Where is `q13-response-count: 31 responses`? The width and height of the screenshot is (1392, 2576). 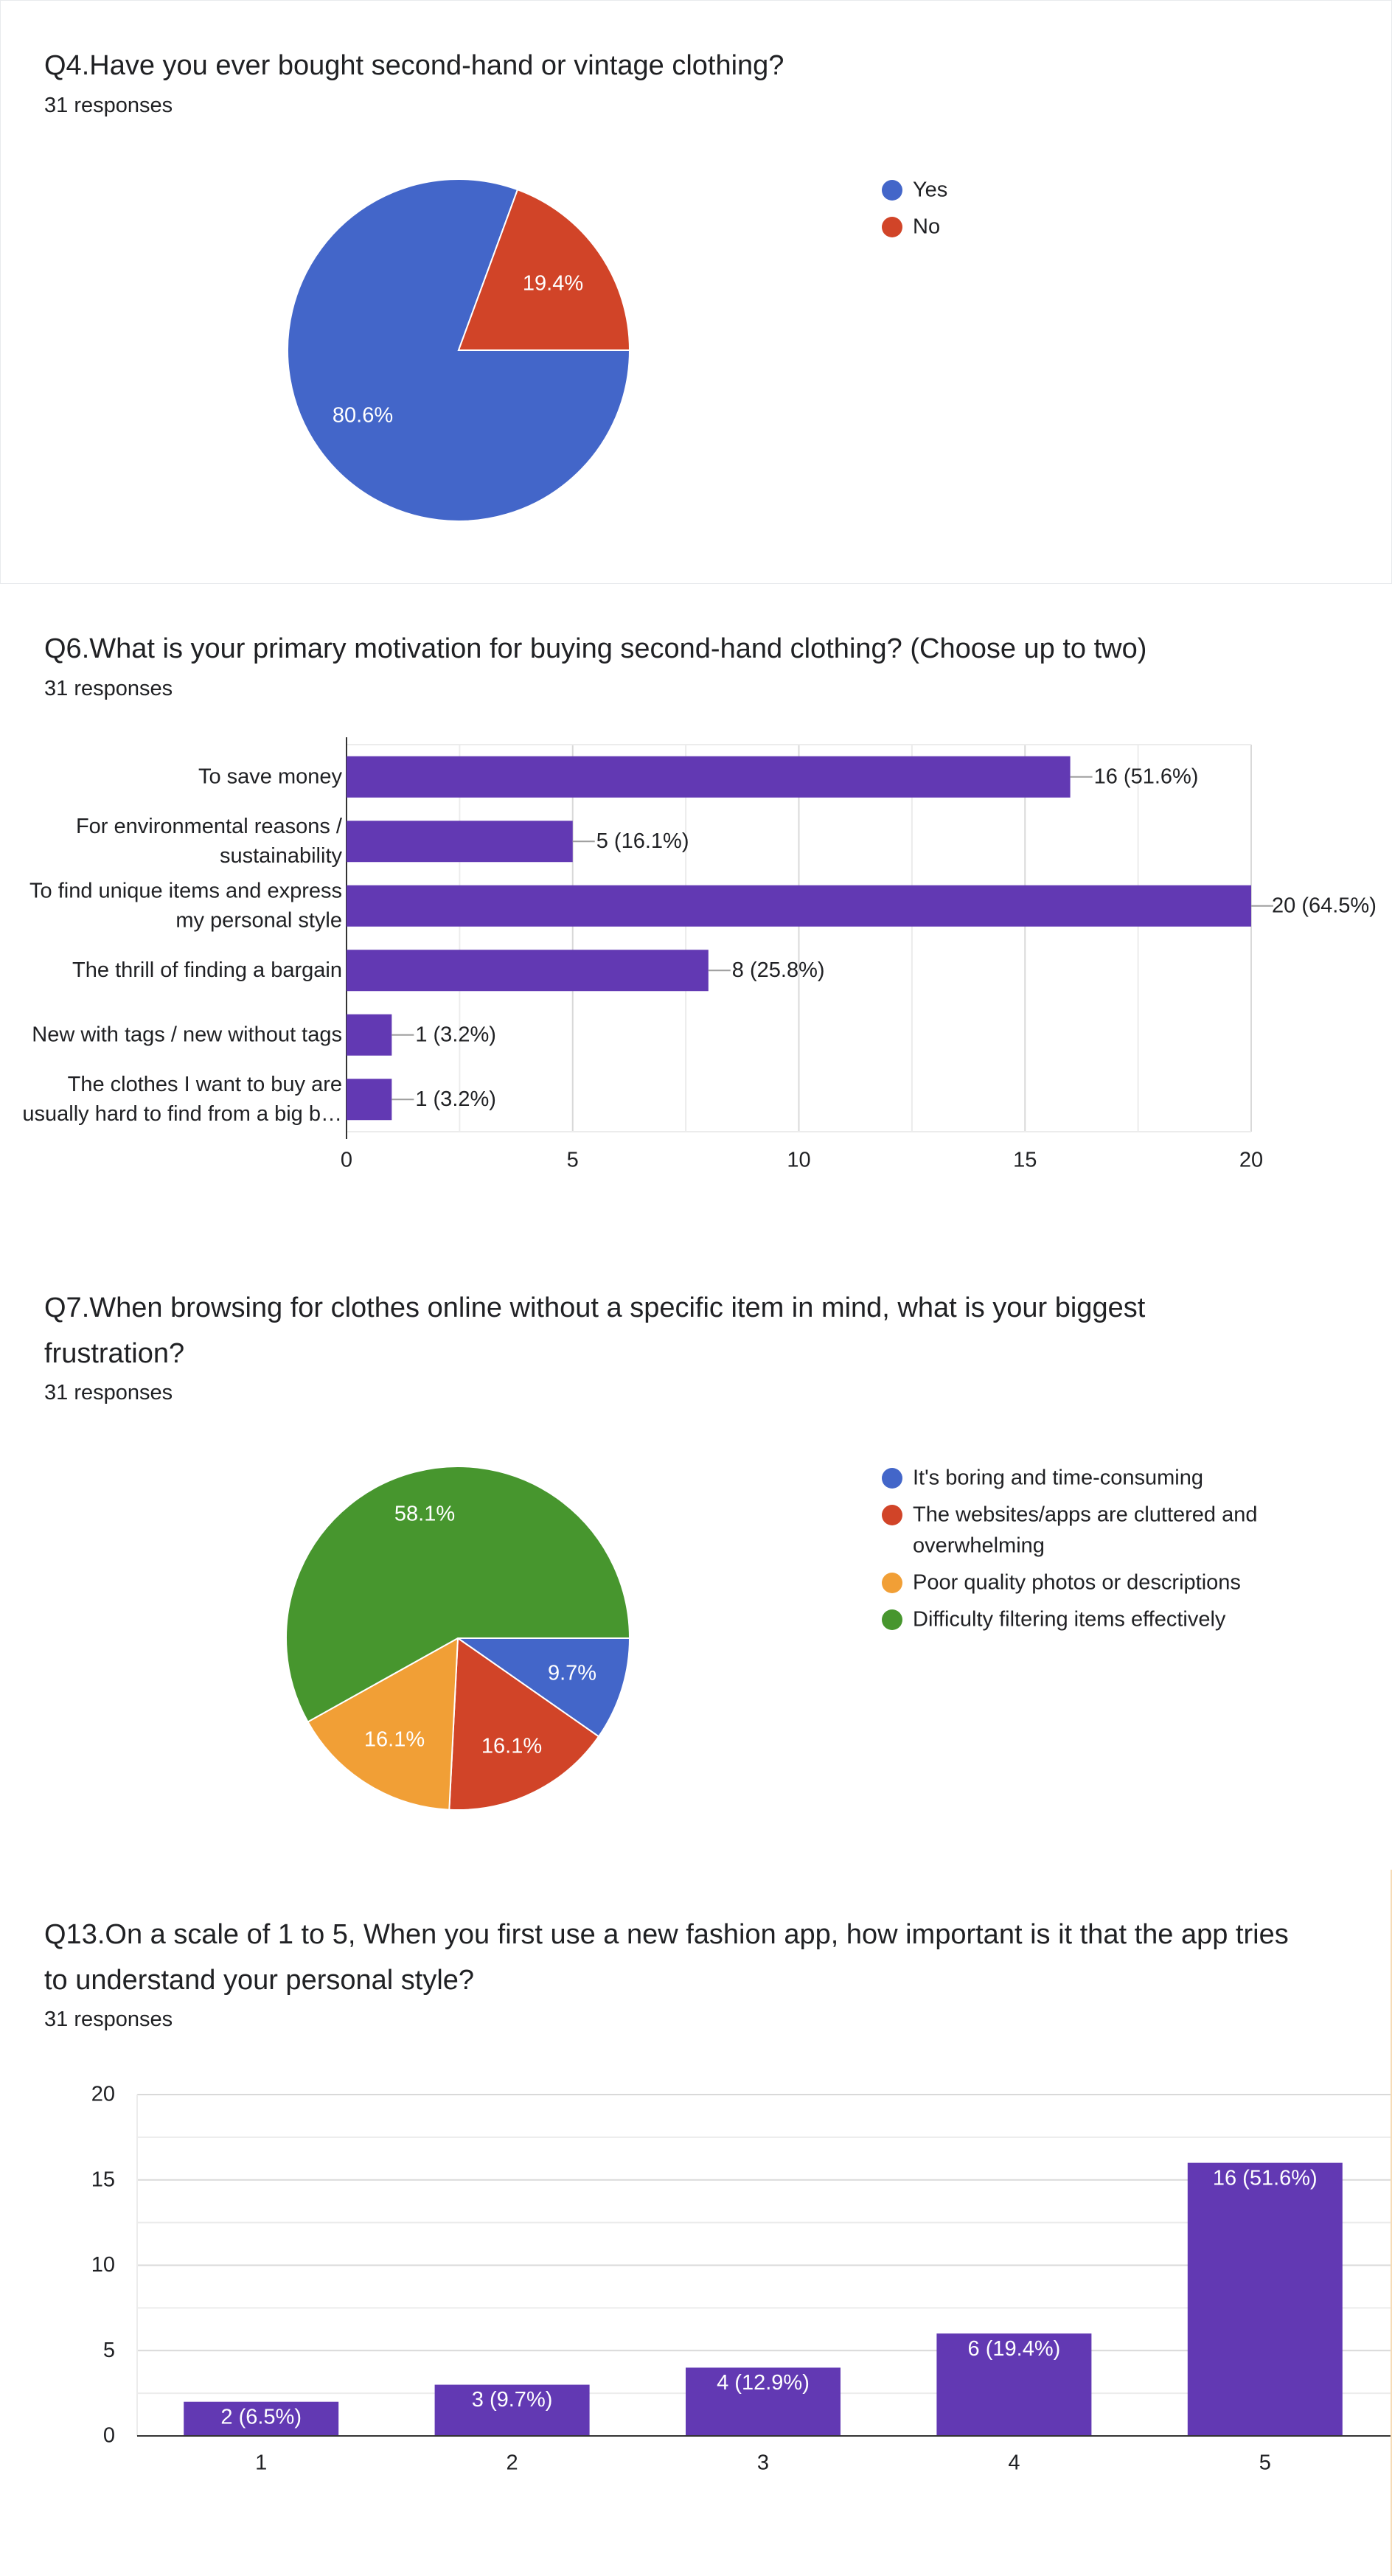
q13-response-count: 31 responses is located at coordinates (108, 2020).